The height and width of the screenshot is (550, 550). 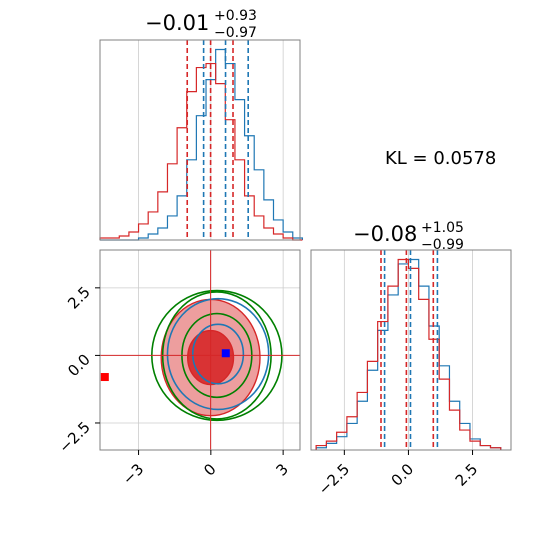 I want to click on joint-contents, so click(x=200, y=350).